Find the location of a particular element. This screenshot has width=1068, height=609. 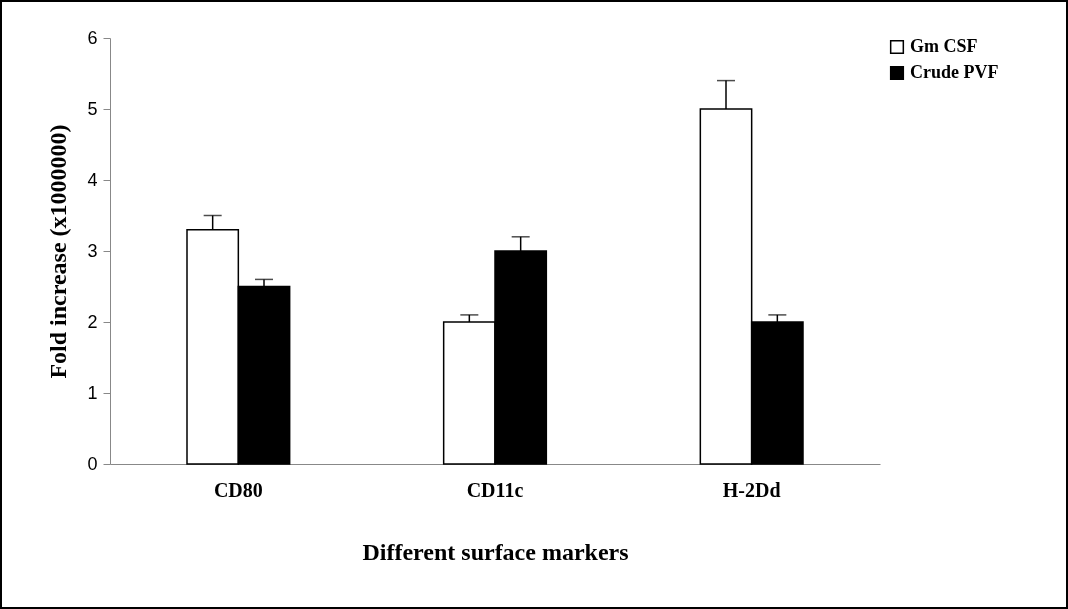

legend-label: Crude PVF is located at coordinates (954, 72).